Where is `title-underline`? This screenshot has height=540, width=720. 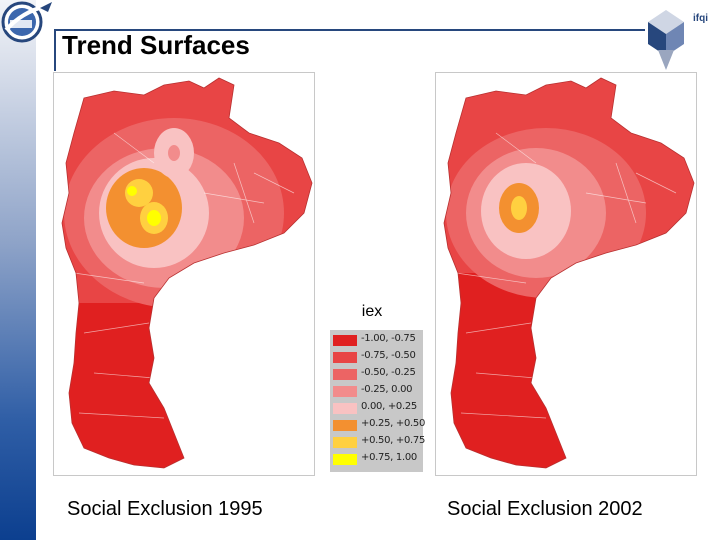
title-underline is located at coordinates (350, 30).